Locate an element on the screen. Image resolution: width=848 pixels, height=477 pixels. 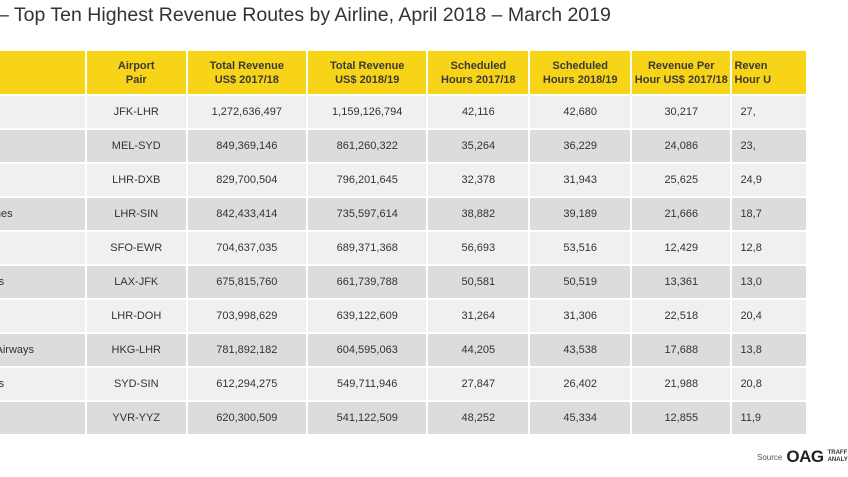
cell-revenue-2017-18: 842,433,414 is located at coordinates (247, 214).